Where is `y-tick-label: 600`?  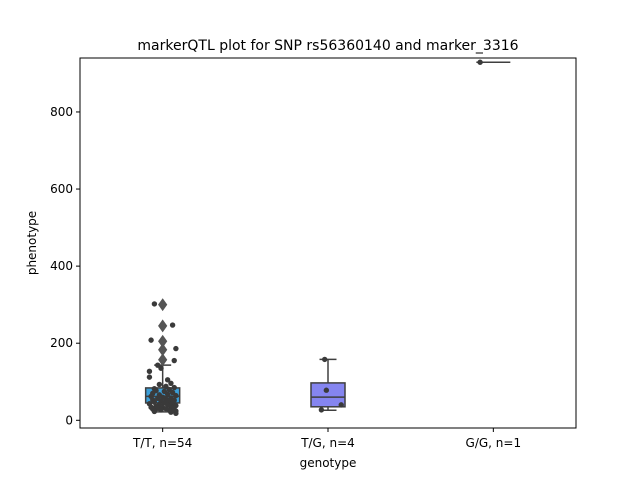
y-tick-label: 600 is located at coordinates (61, 189).